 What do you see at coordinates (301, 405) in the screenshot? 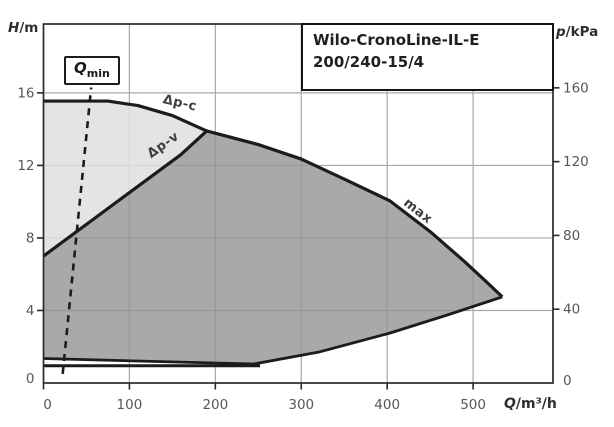
I see `tick-label-bottom-300: 300` at bounding box center [301, 405].